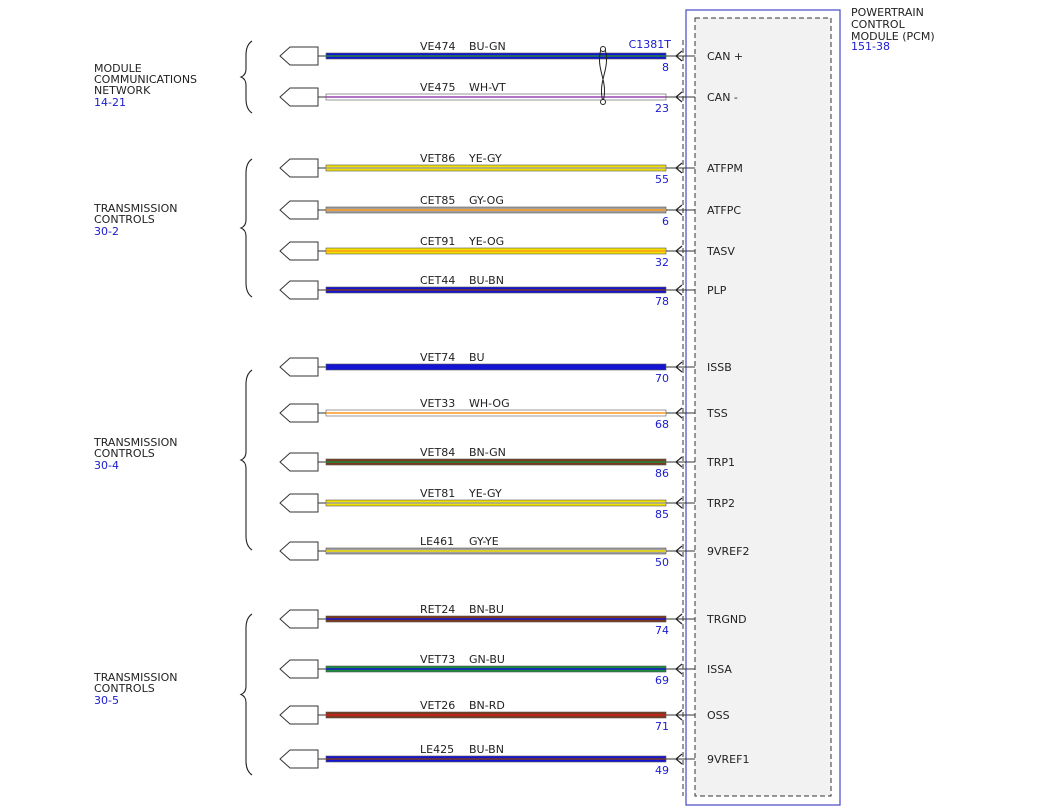 Image resolution: width=1050 pixels, height=811 pixels. Describe the element at coordinates (508, 98) in the screenshot. I see `wire-row: VE475 WH-VT 23 CAN -` at that location.